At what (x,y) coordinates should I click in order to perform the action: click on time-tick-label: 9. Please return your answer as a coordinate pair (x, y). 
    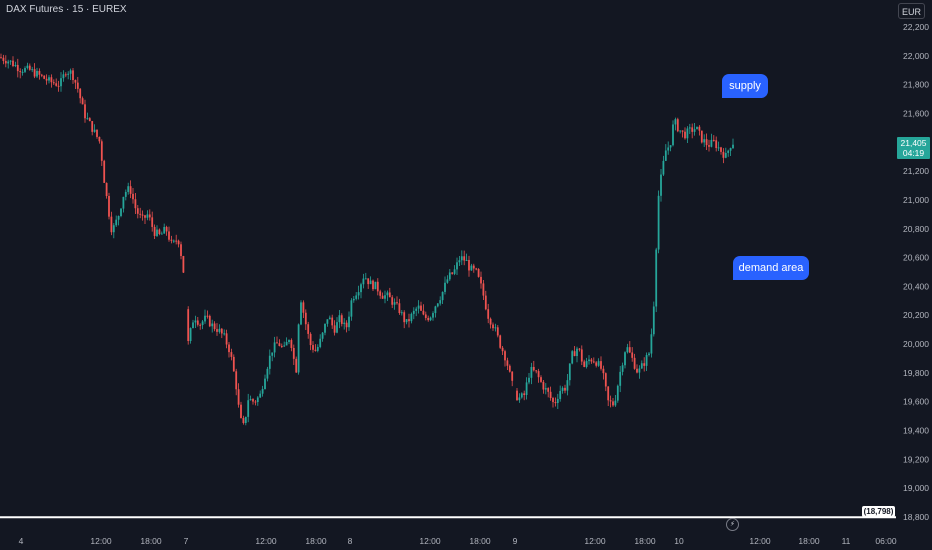
    Looking at the image, I should click on (515, 541).